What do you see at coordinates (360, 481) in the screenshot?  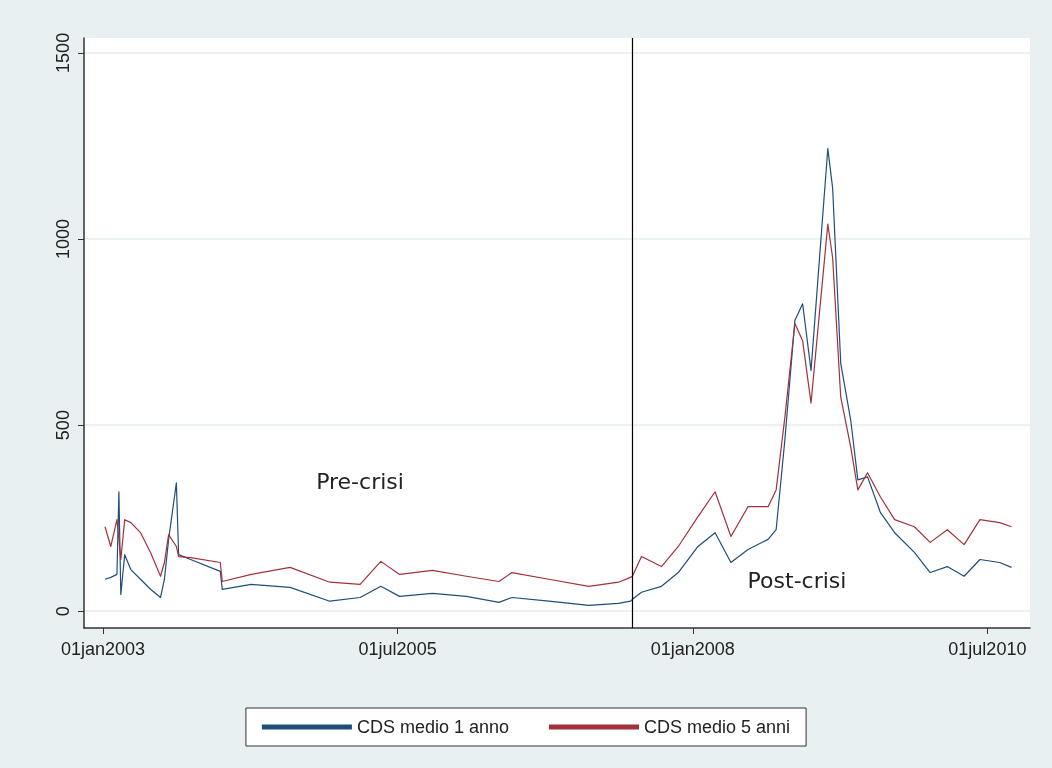 I see `annotation: Pre-crisi` at bounding box center [360, 481].